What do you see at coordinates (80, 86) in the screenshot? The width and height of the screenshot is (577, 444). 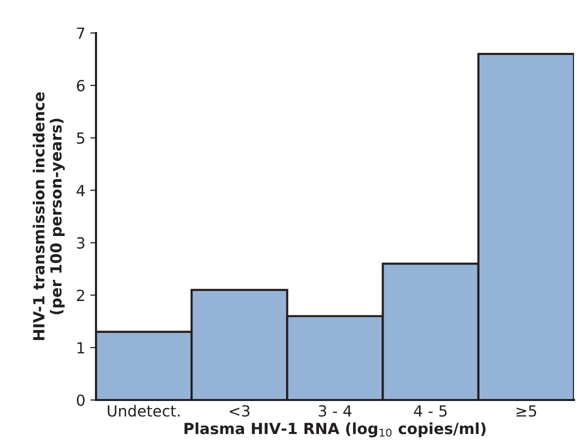 I see `y-tick-label: 6` at bounding box center [80, 86].